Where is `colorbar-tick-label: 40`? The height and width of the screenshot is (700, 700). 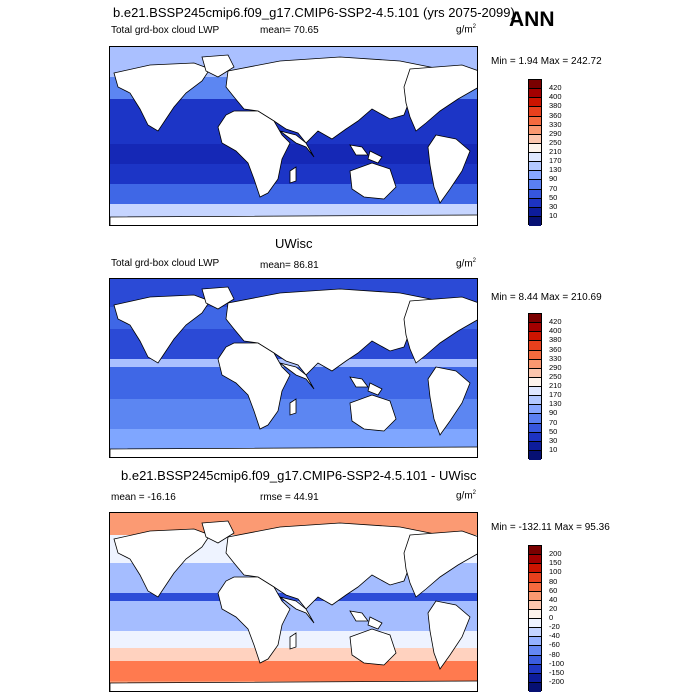
colorbar-tick-label: 40 is located at coordinates (553, 599).